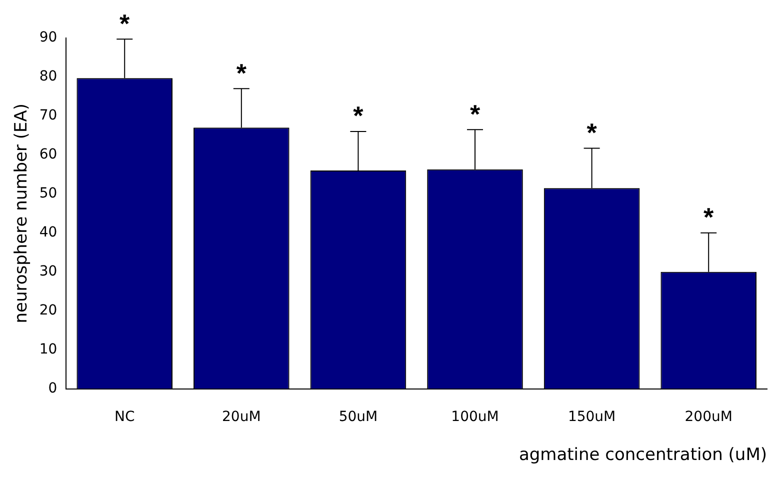  Describe the element at coordinates (48, 310) in the screenshot. I see `y-tick-label: 20` at that location.